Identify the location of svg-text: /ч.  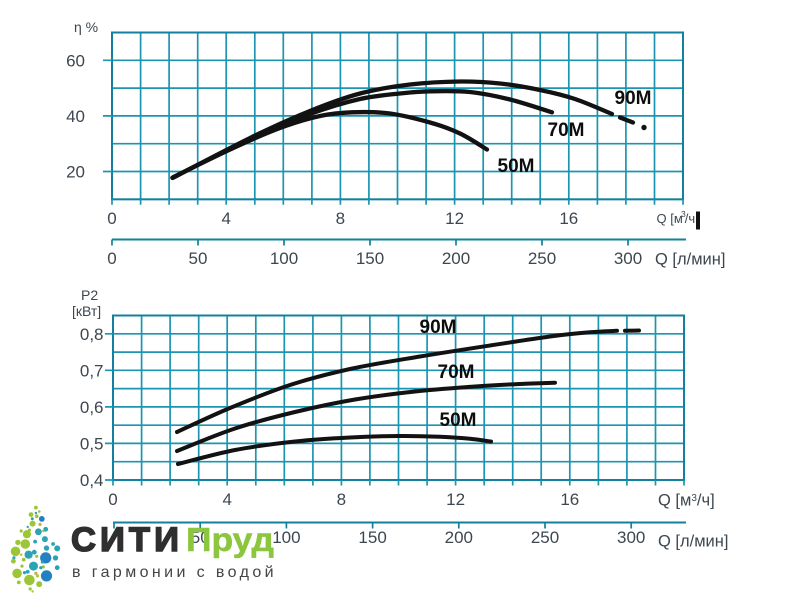
(690, 218).